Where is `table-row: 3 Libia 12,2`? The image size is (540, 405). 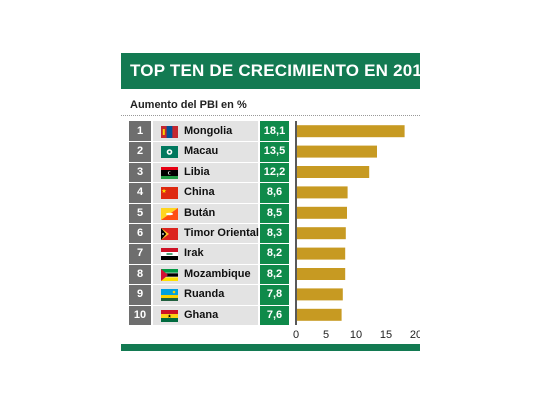 table-row: 3 Libia 12,2 is located at coordinates (270, 172).